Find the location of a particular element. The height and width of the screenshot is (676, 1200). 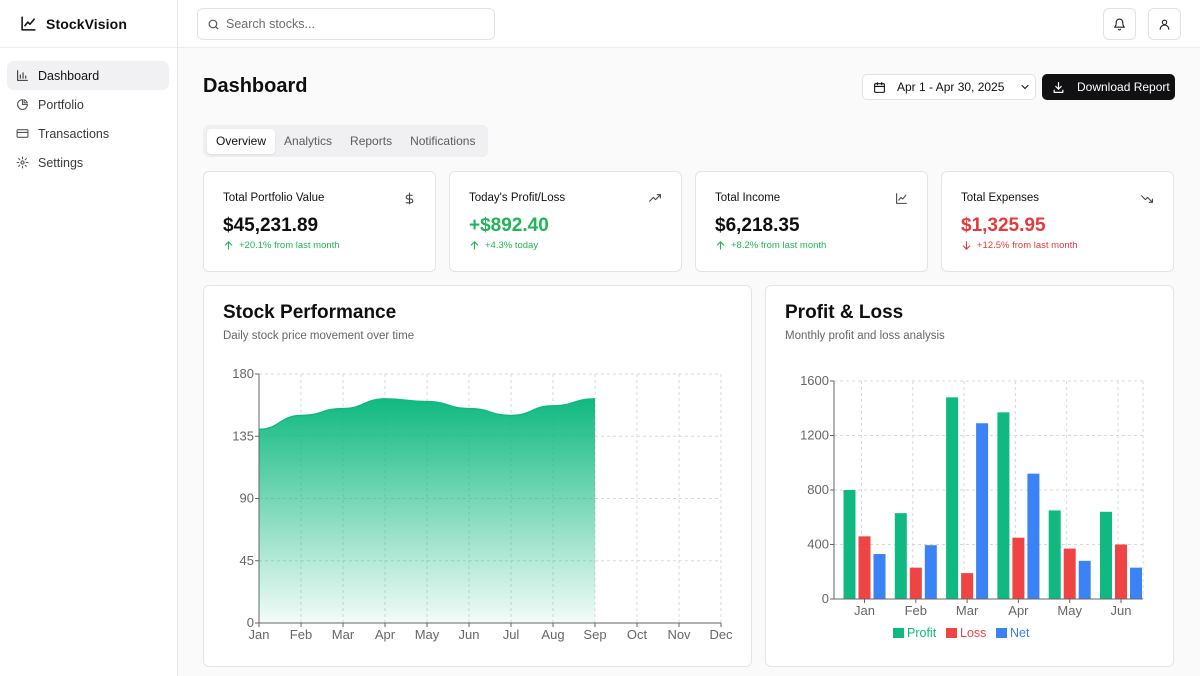

download-report-button: Download Report is located at coordinates (1108, 87).